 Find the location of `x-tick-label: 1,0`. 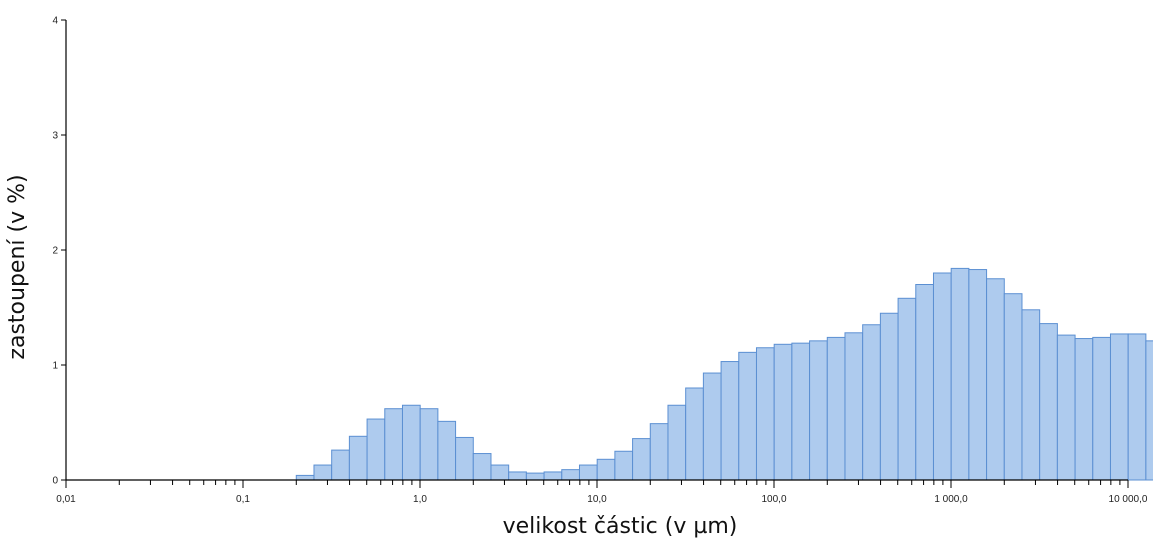

x-tick-label: 1,0 is located at coordinates (420, 499).